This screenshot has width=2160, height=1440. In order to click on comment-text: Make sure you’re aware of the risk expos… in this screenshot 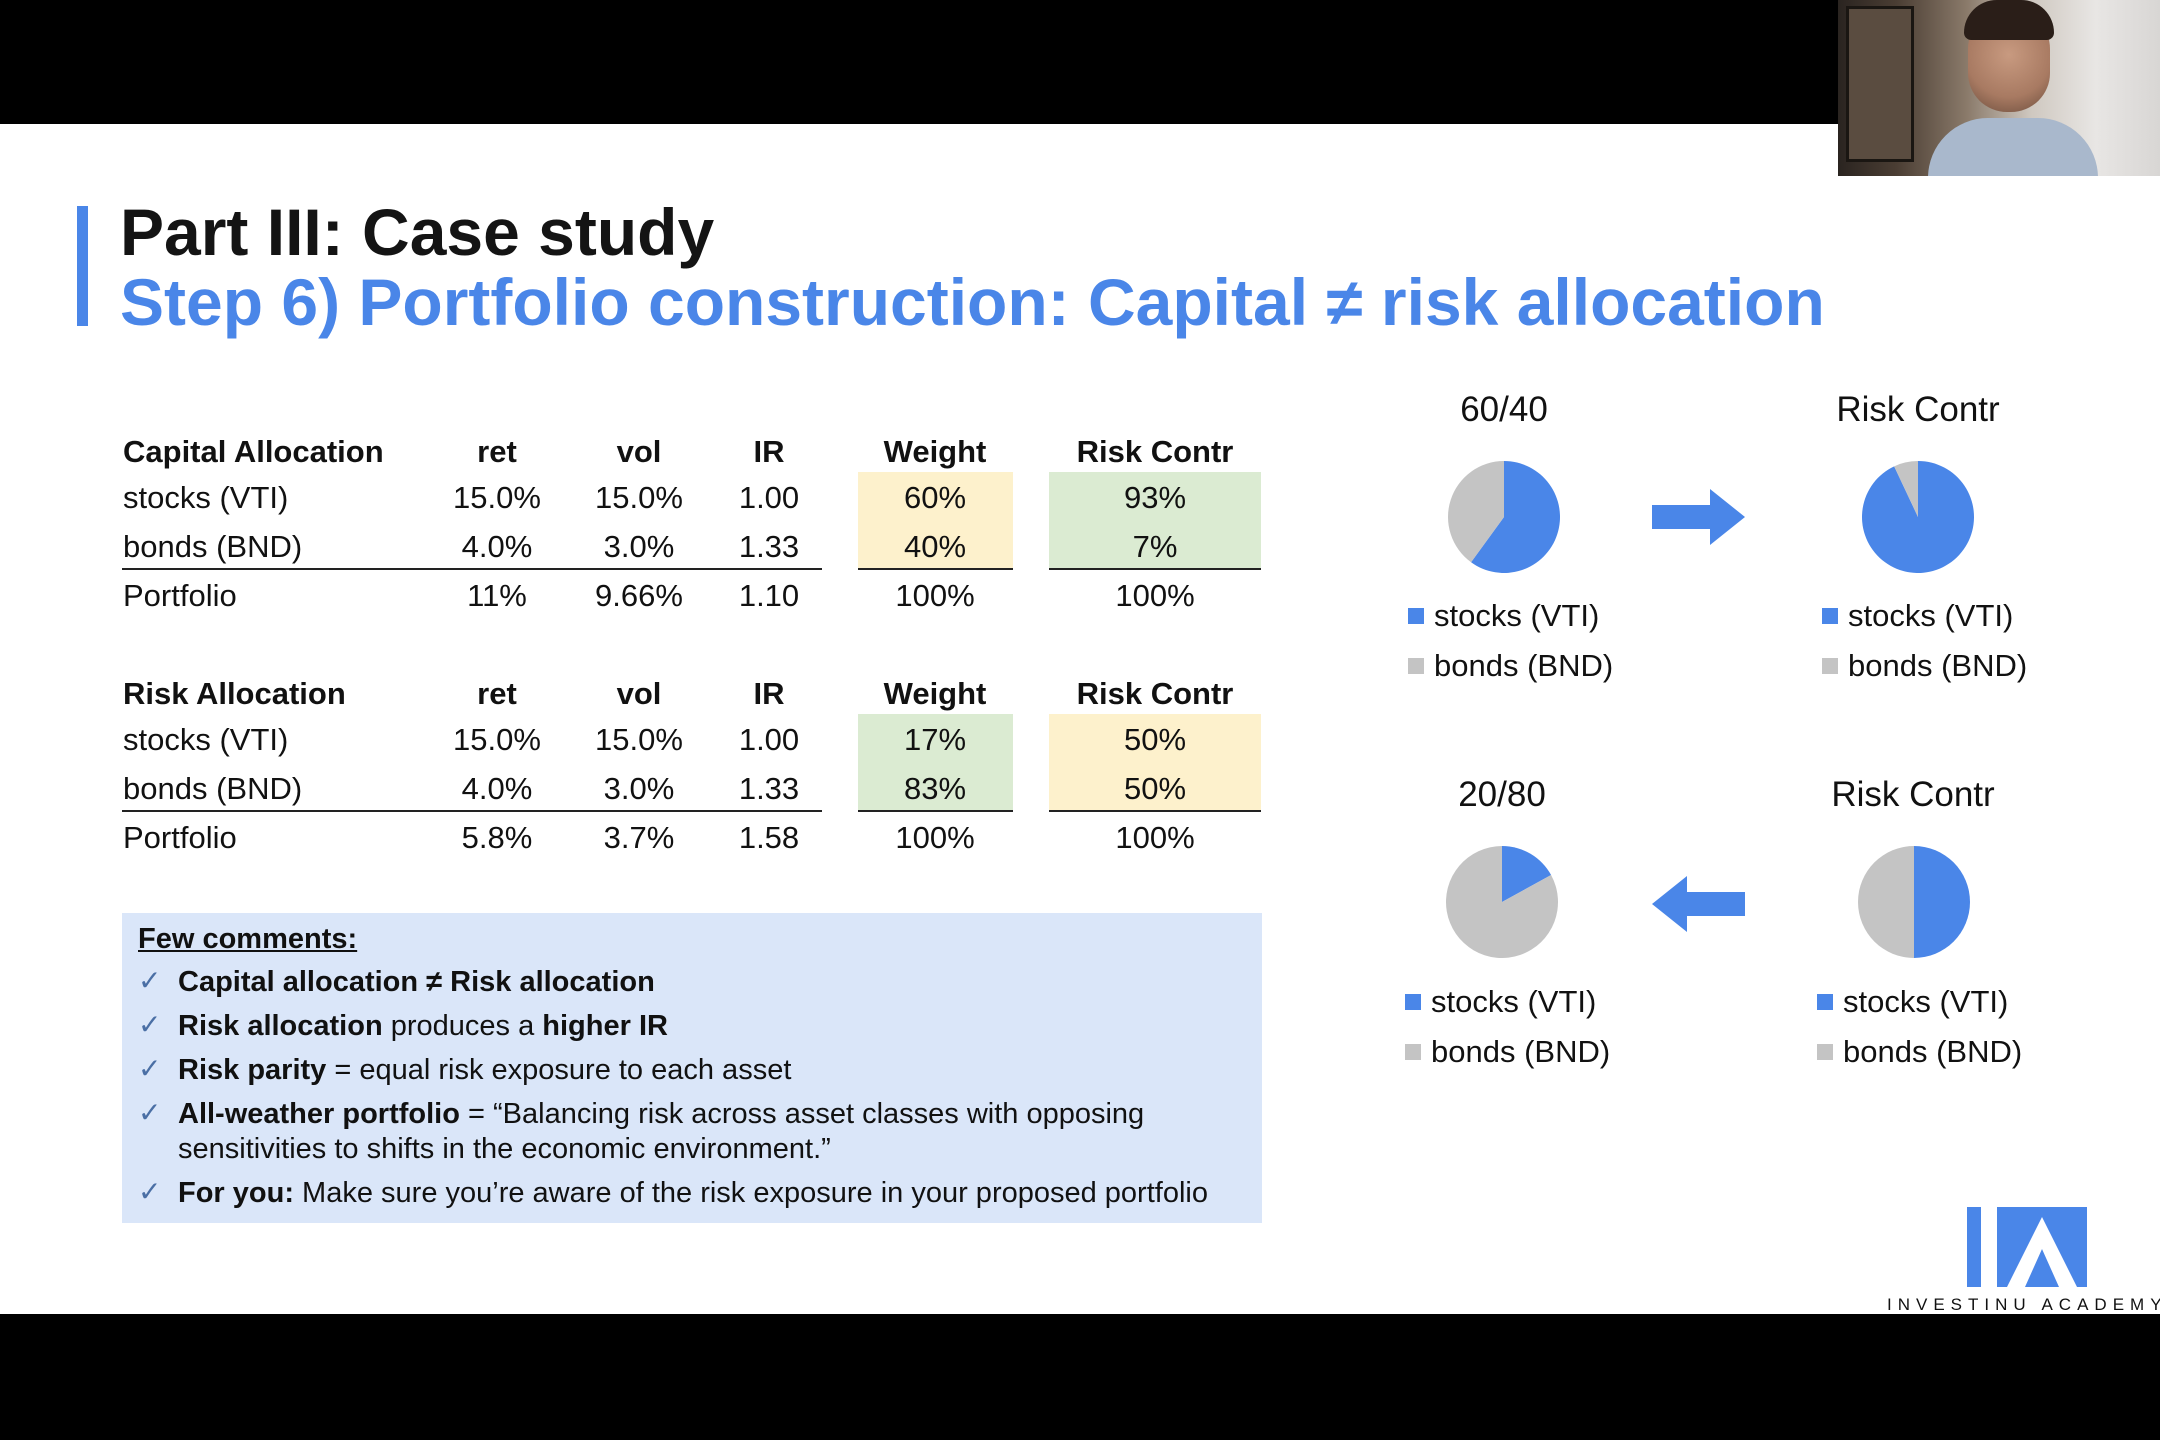, I will do `click(751, 1193)`.